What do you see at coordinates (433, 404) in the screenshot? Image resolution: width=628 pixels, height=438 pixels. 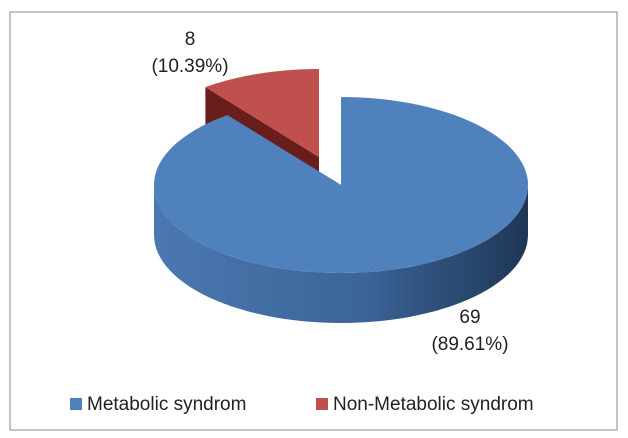 I see `legend-label: Non-Metabolic syndrom` at bounding box center [433, 404].